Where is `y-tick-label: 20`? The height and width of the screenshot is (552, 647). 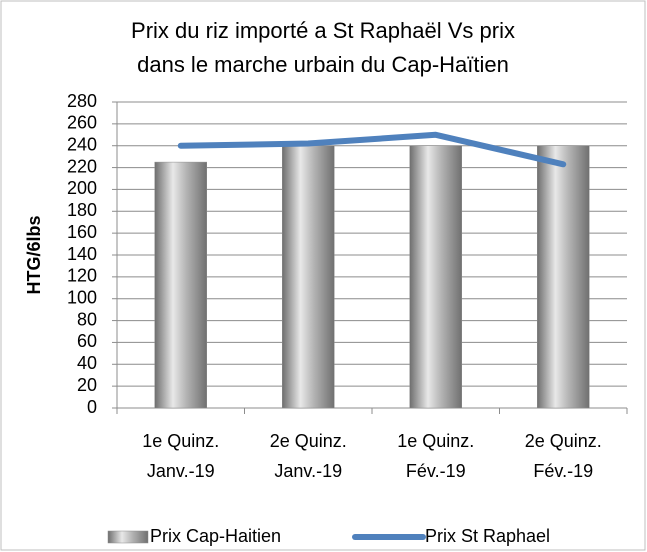
y-tick-label: 20 is located at coordinates (87, 385).